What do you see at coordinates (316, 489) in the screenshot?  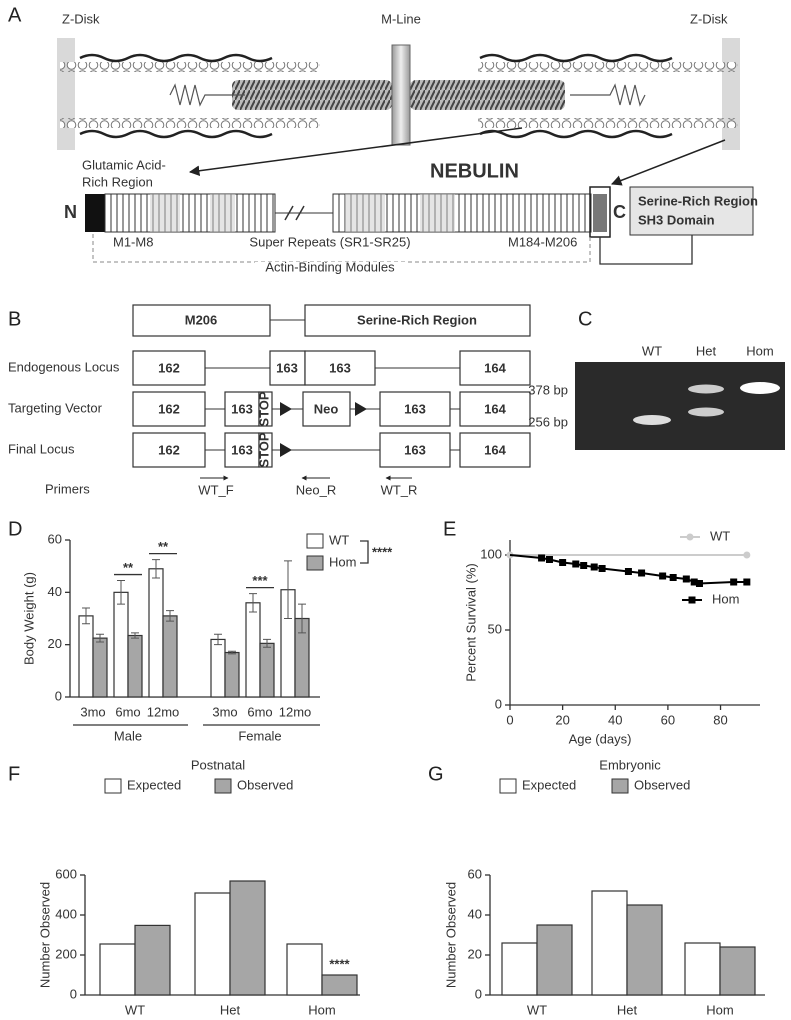 I see `primer-label: Neo_R` at bounding box center [316, 489].